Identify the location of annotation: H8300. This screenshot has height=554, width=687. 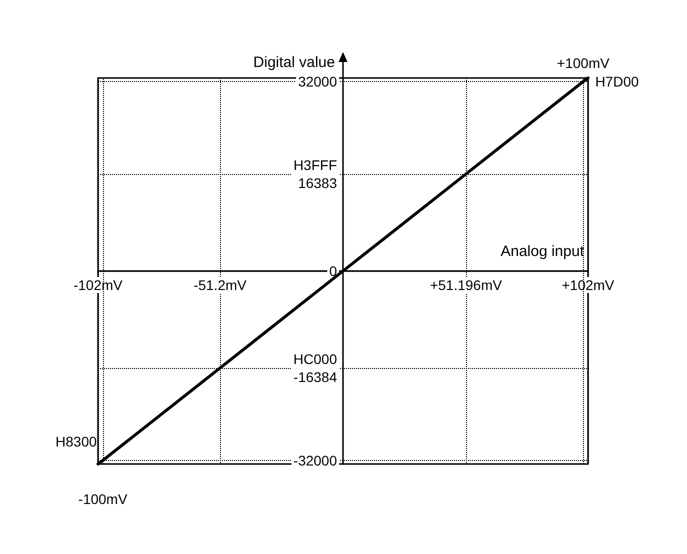
(77, 441).